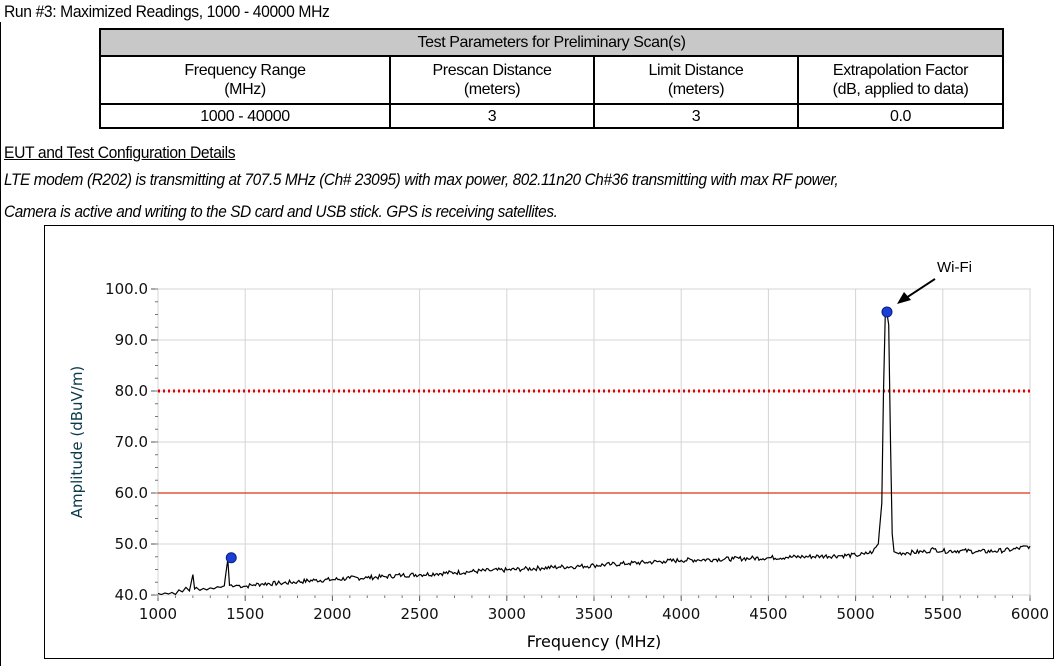 The image size is (1060, 666). I want to click on x-tick-label: 2500, so click(420, 614).